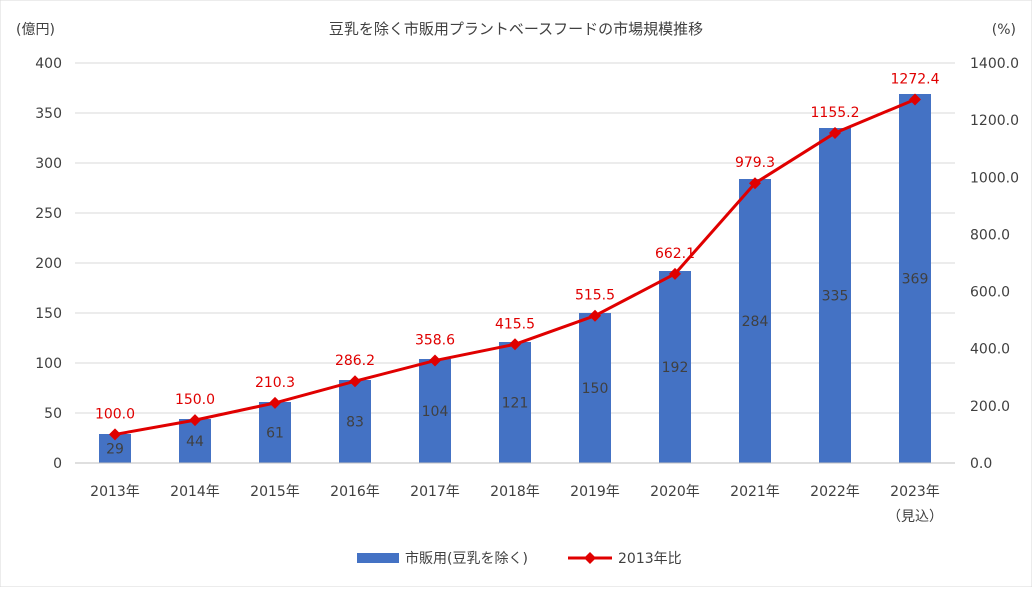 Image resolution: width=1032 pixels, height=591 pixels. What do you see at coordinates (755, 163) in the screenshot?
I see `line-value-label: 979.3` at bounding box center [755, 163].